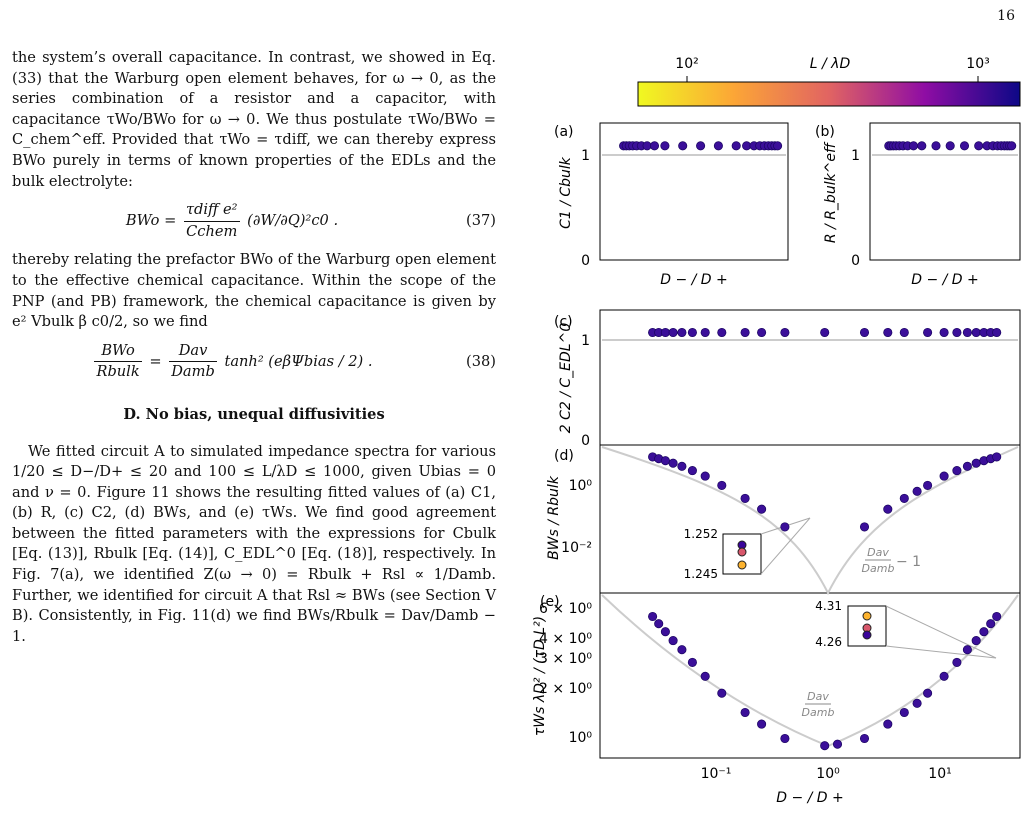 This screenshot has height=820, width=1029. What do you see at coordinates (818, 712) in the screenshot?
I see `panel-e-curve-den: Damb` at bounding box center [818, 712].